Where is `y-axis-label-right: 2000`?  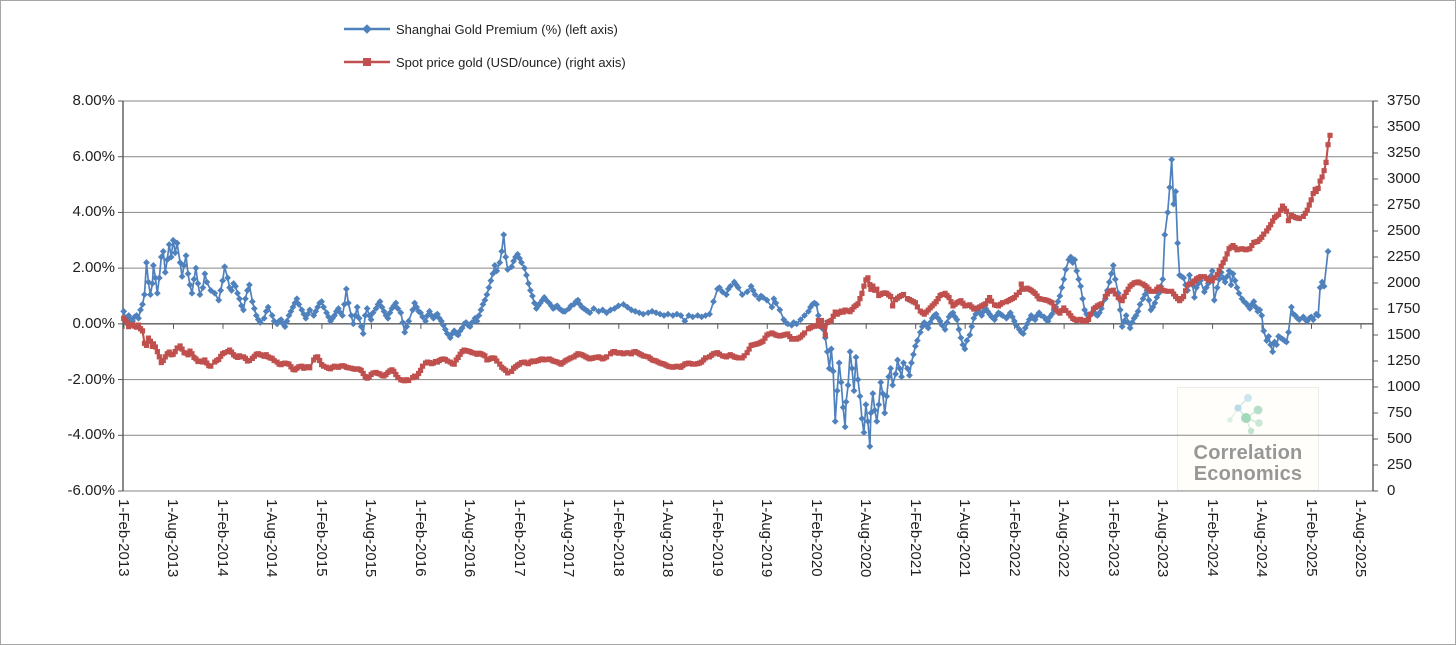
y-axis-label-right: 2000 is located at coordinates (1404, 282).